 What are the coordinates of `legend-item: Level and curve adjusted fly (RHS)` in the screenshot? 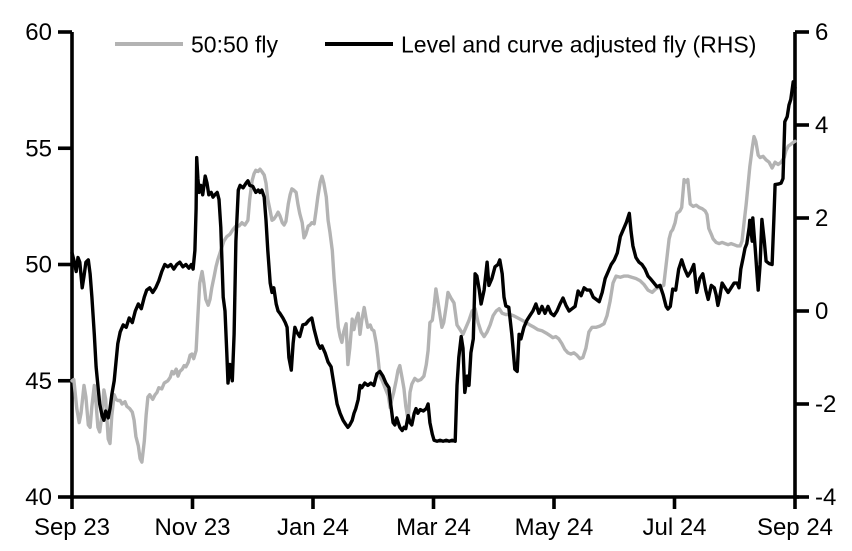 It's located at (540, 44).